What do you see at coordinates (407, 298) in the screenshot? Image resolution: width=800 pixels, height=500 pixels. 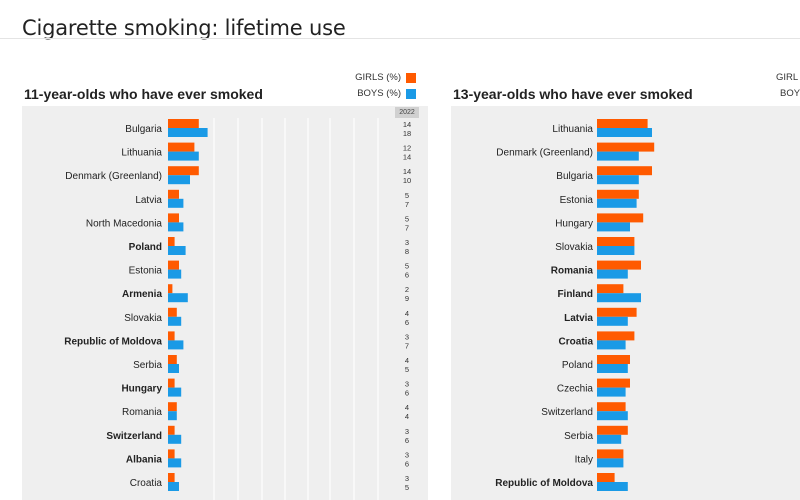 I see `value-label-boys: 9` at bounding box center [407, 298].